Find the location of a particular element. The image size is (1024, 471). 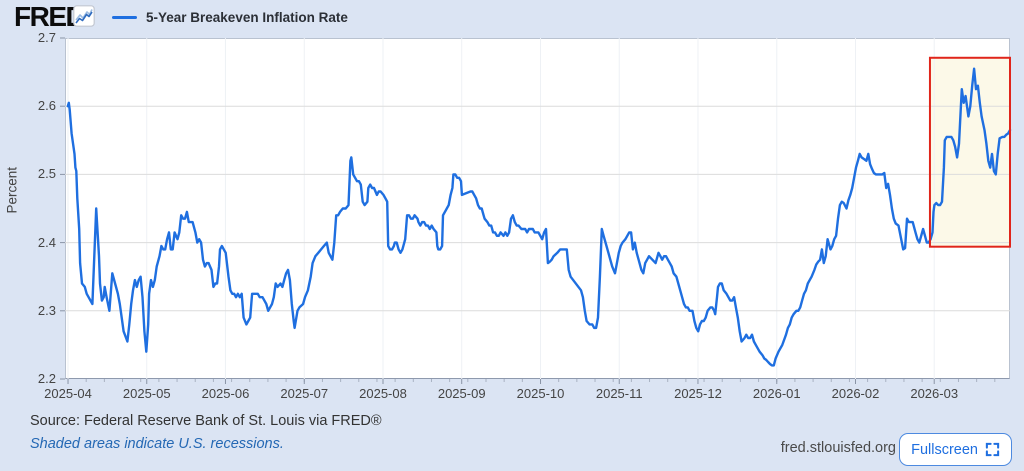

x-tick-label: 2026-01 is located at coordinates (776, 393).